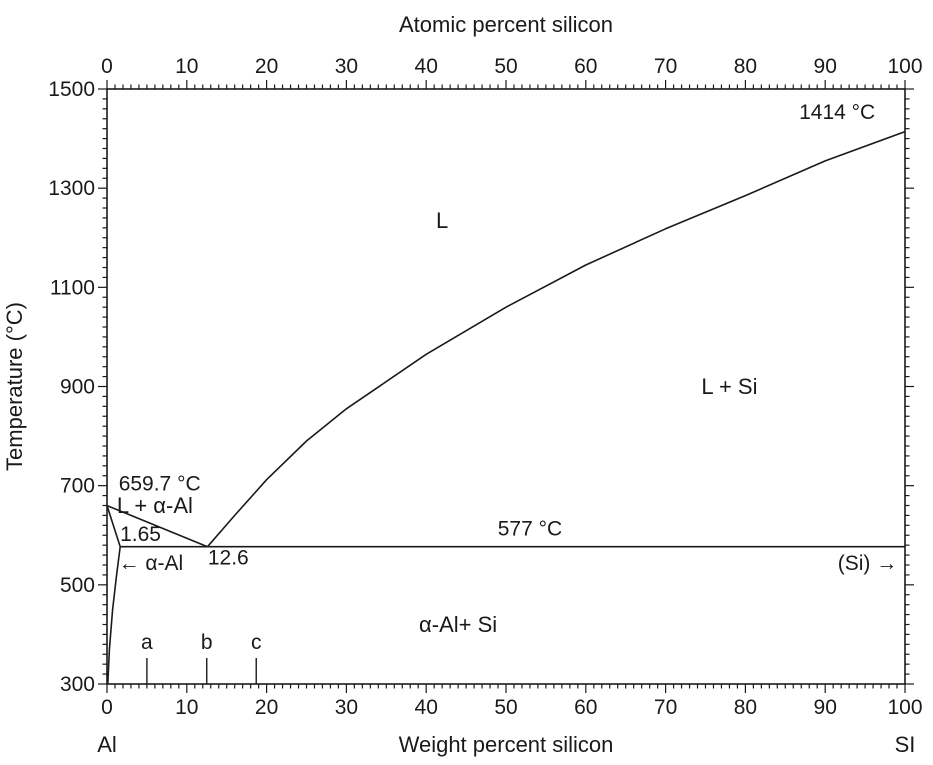 Image resolution: width=933 pixels, height=765 pixels. Describe the element at coordinates (825, 66) in the screenshot. I see `x2-tick-label: 90` at that location.